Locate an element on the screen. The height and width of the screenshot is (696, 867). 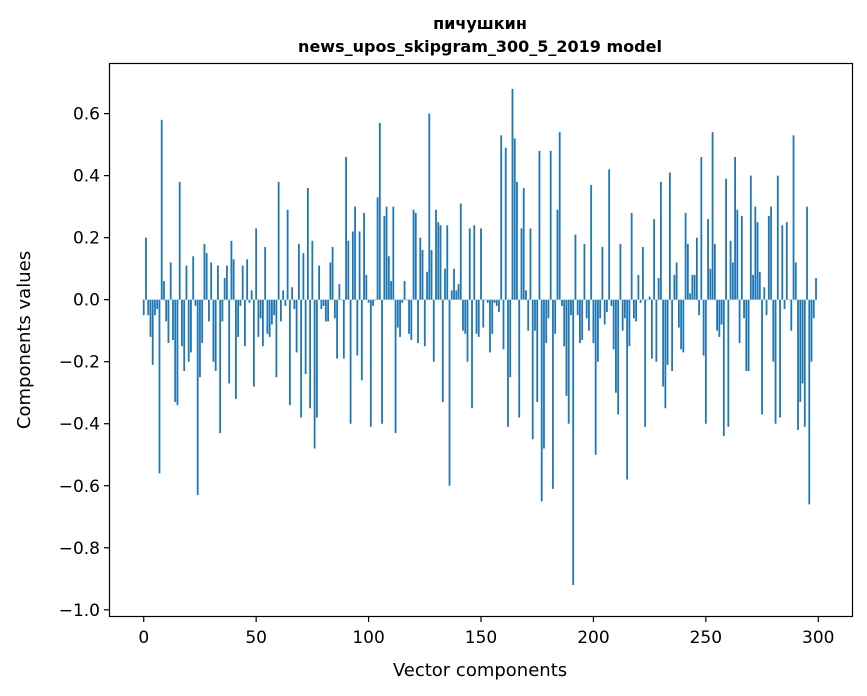
x-tick-label-0: 0 is located at coordinates (143, 638).